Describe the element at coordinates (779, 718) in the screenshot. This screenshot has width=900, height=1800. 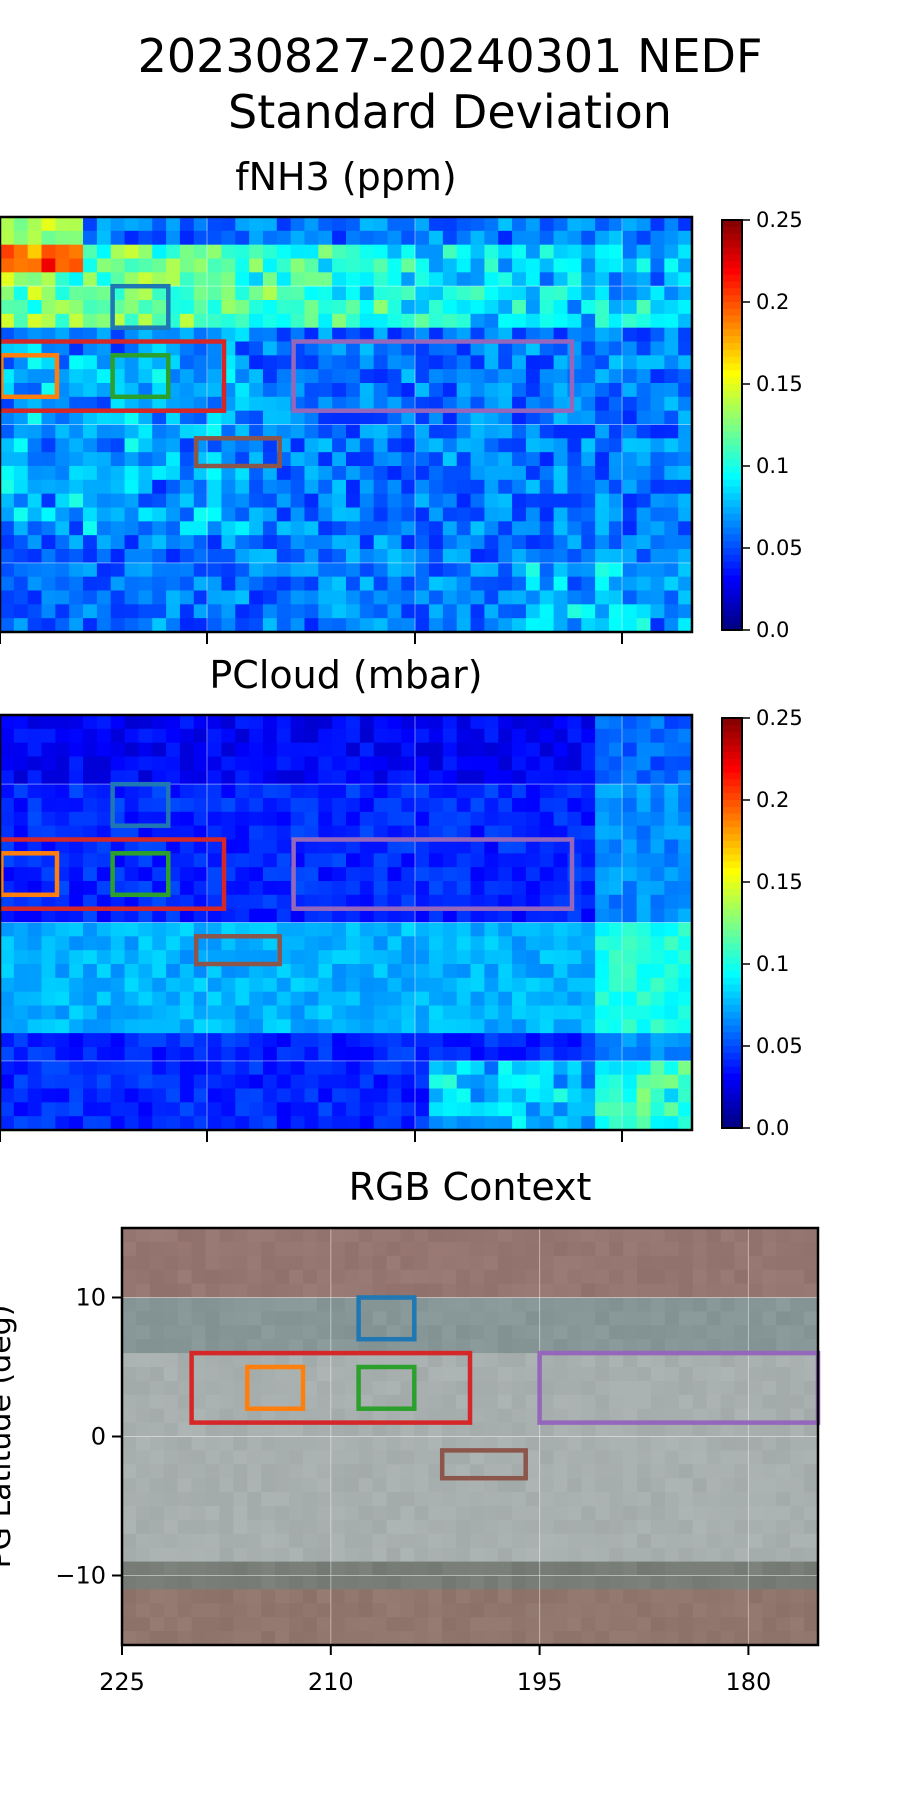
I see `colorbar-2-tick-label: 0.25` at that location.